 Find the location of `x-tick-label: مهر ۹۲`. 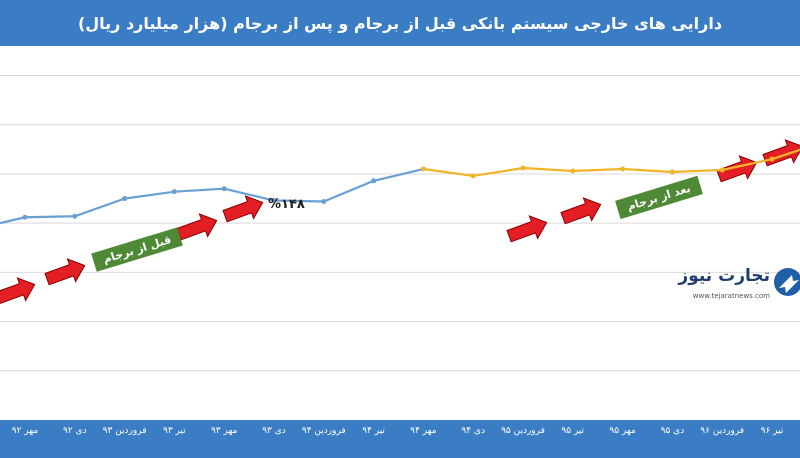

x-tick-label: مهر ۹۲ is located at coordinates (25, 431).